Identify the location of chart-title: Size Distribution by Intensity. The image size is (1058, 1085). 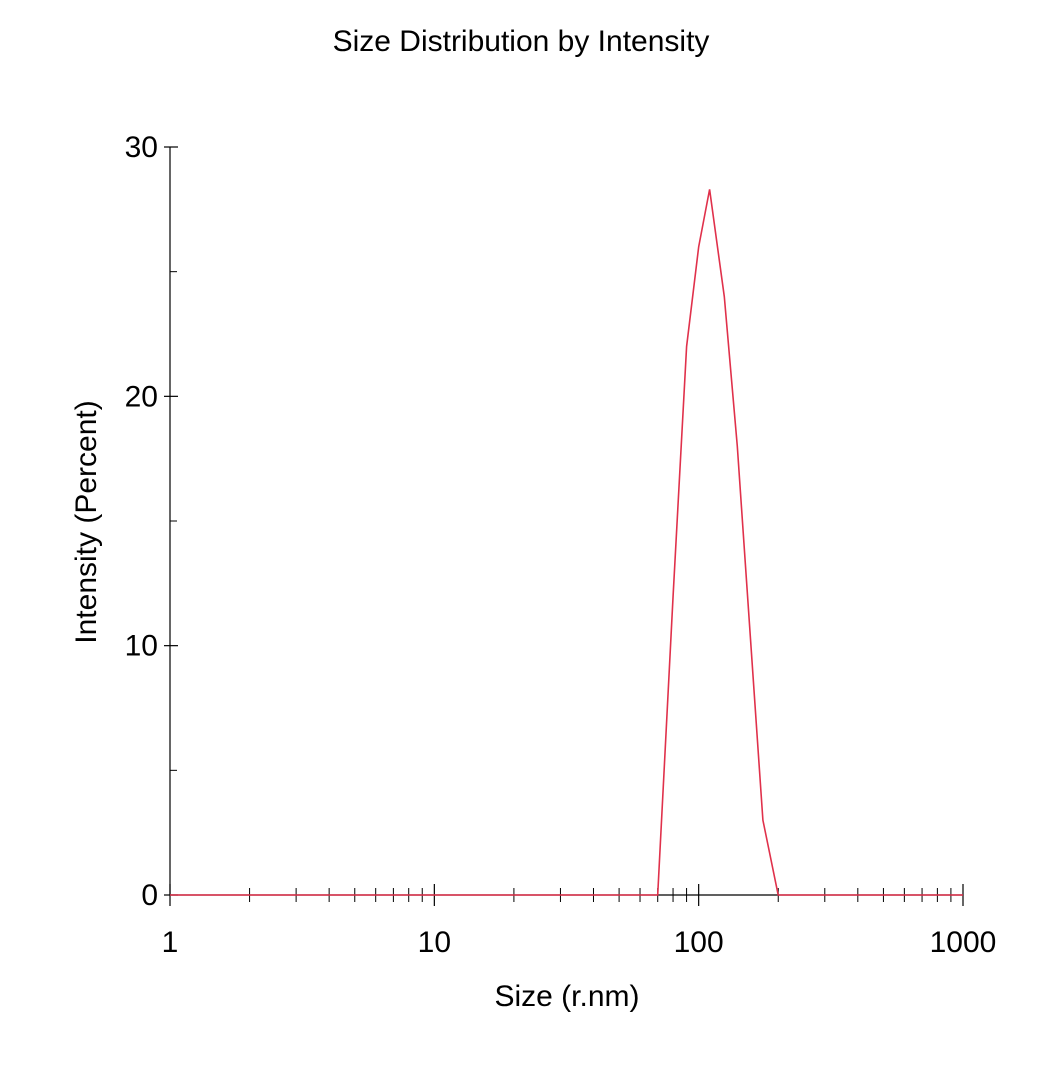
(521, 41).